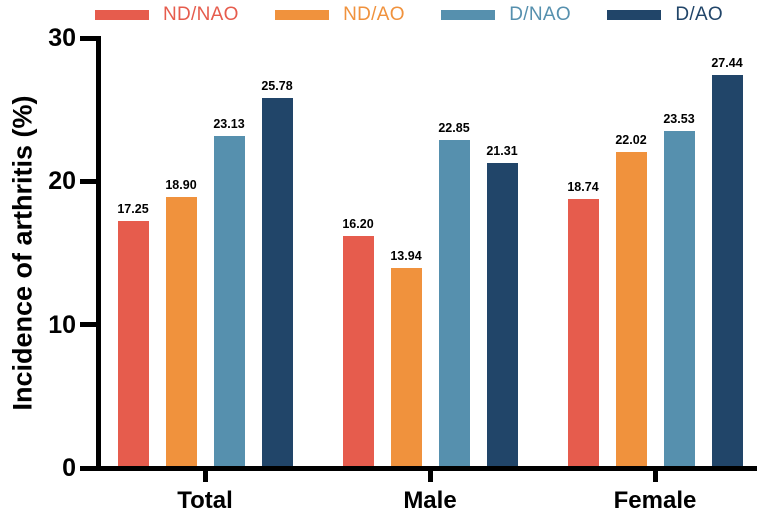 The height and width of the screenshot is (523, 762). What do you see at coordinates (122, 15) in the screenshot?
I see `legend-swatch-nd-nao` at bounding box center [122, 15].